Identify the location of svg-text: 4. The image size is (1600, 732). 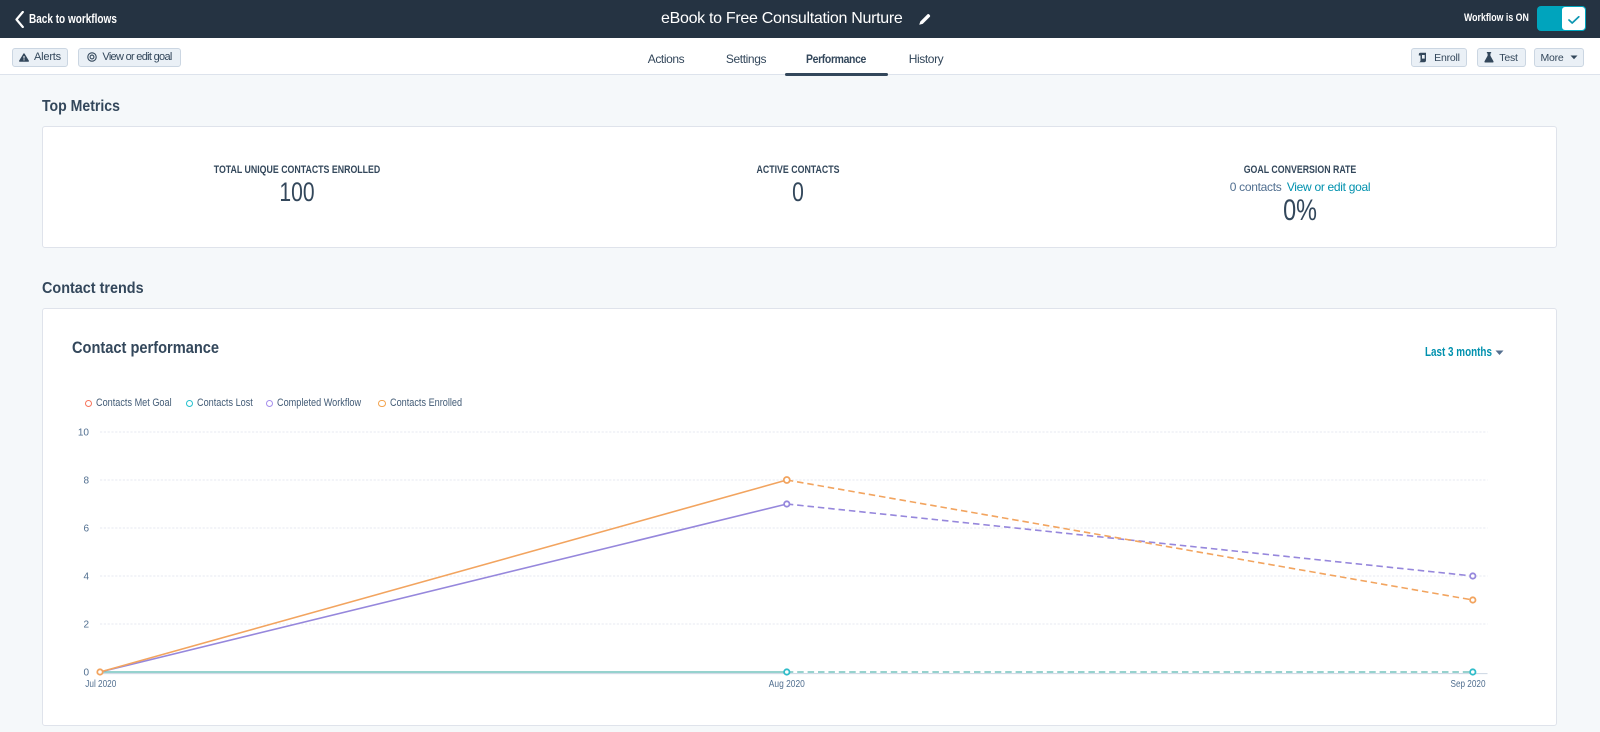
(86, 577).